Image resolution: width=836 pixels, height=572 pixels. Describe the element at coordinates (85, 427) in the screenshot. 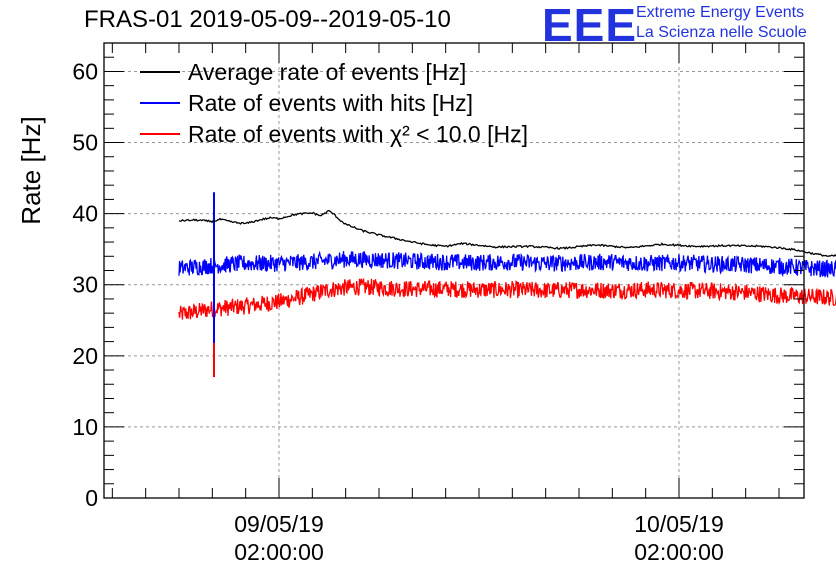

I see `y-tick-label: 10` at that location.